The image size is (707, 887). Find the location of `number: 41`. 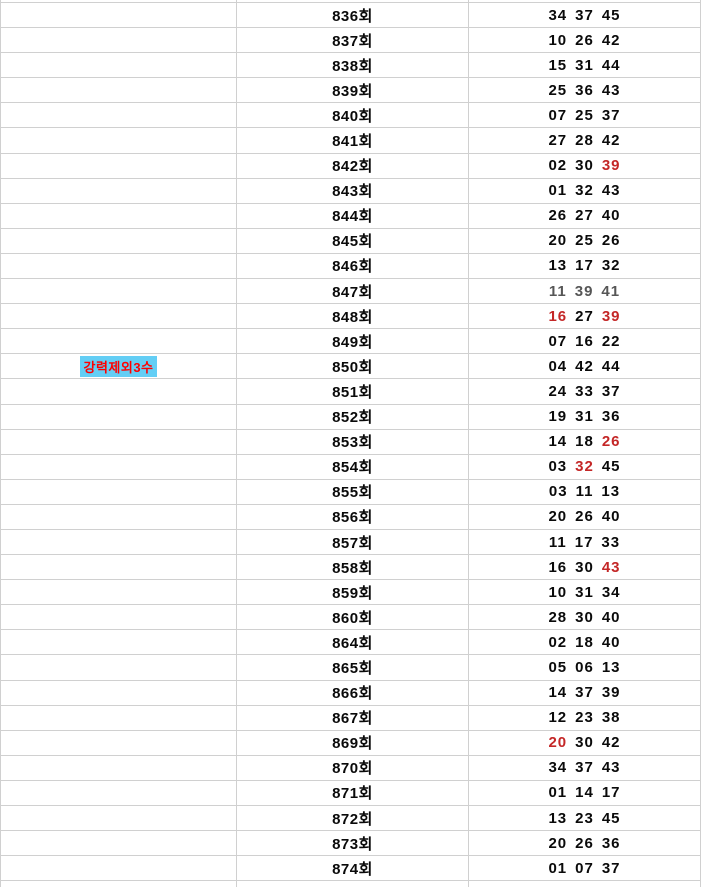

number: 41 is located at coordinates (611, 291).